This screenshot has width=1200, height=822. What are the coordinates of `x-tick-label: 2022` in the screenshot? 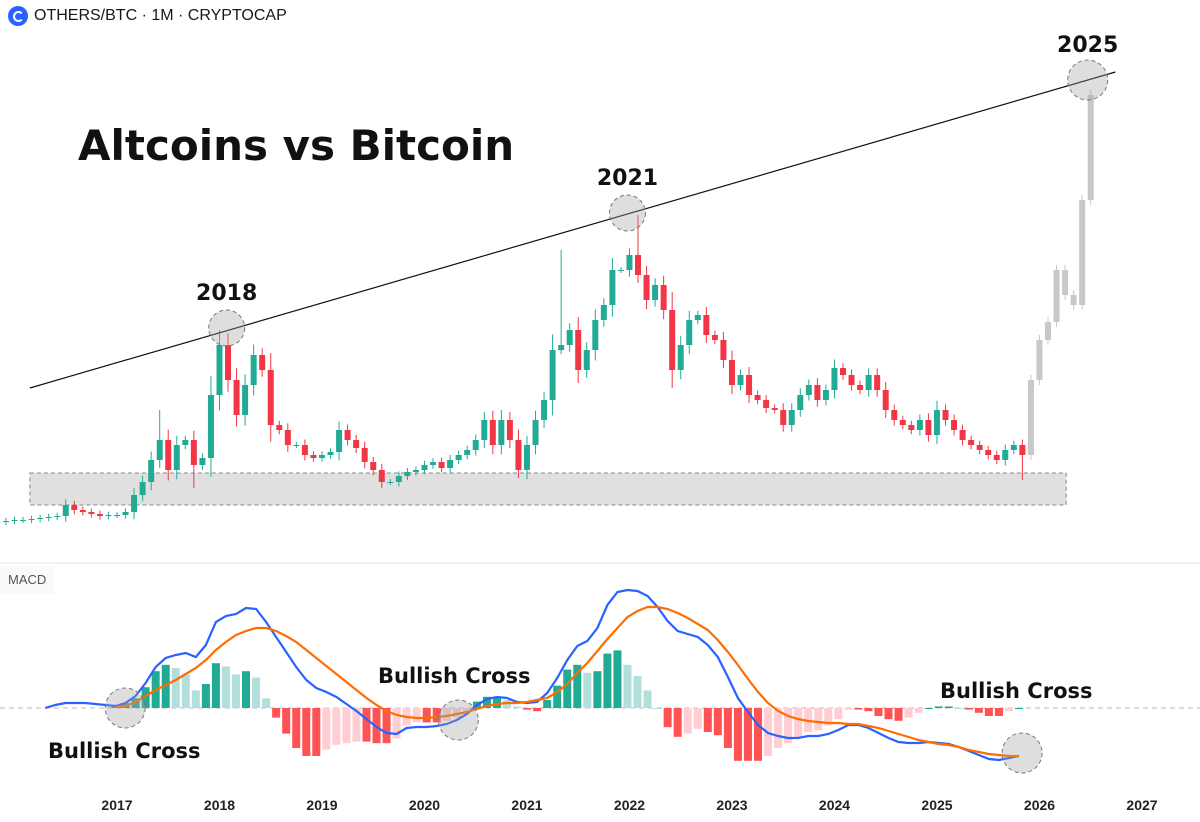 It's located at (629, 805).